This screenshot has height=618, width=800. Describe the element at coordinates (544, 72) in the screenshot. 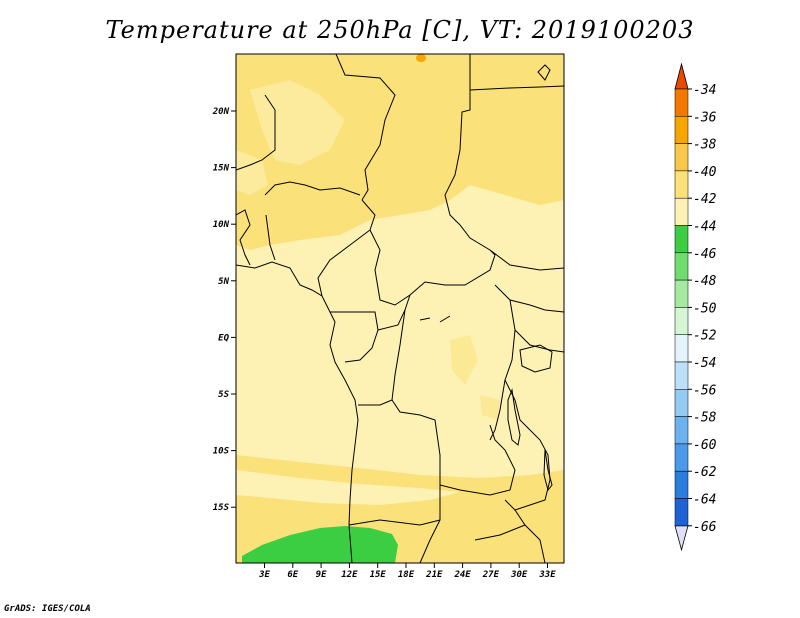

I see `coastline-ne` at that location.